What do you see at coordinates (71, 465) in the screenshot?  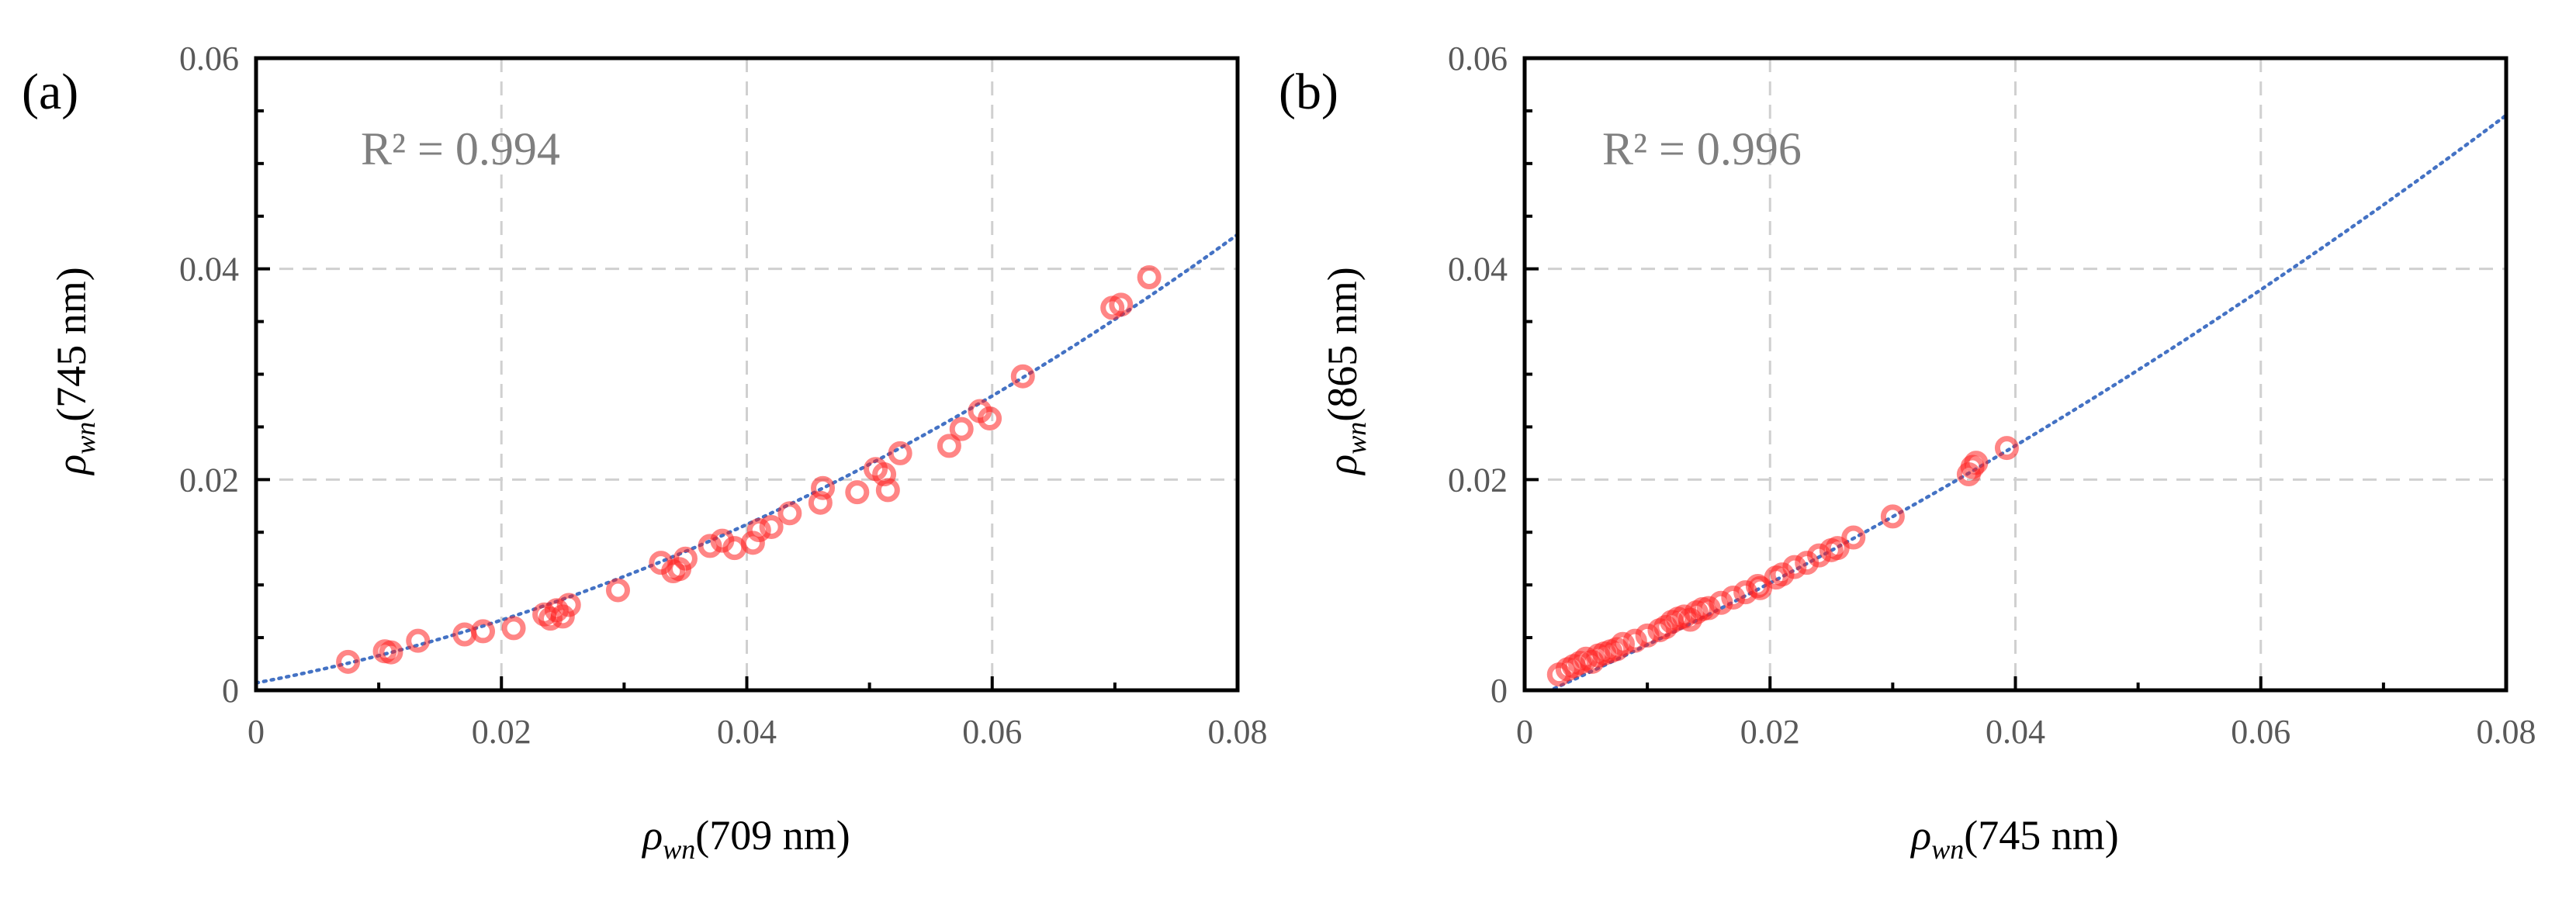 I see `panel-a-y-axis-symbol: ρ` at bounding box center [71, 465].